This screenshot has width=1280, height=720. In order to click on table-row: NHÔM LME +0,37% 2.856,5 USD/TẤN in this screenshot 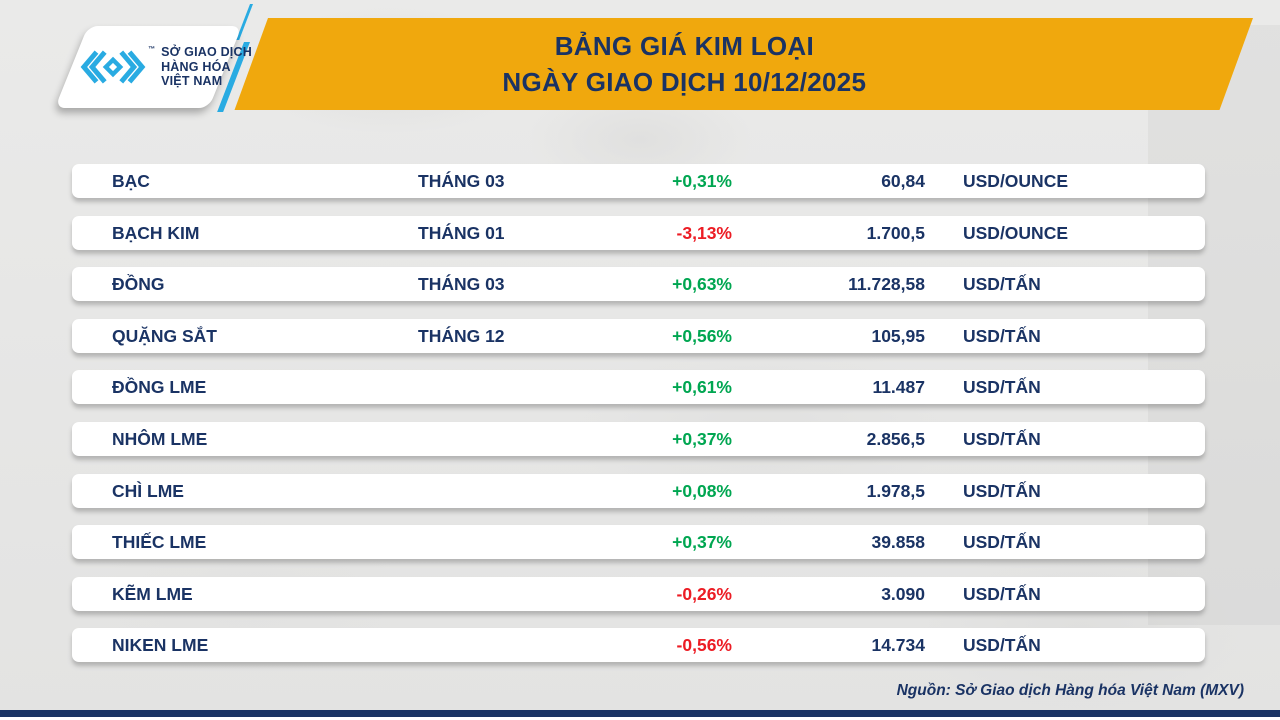, I will do `click(638, 439)`.